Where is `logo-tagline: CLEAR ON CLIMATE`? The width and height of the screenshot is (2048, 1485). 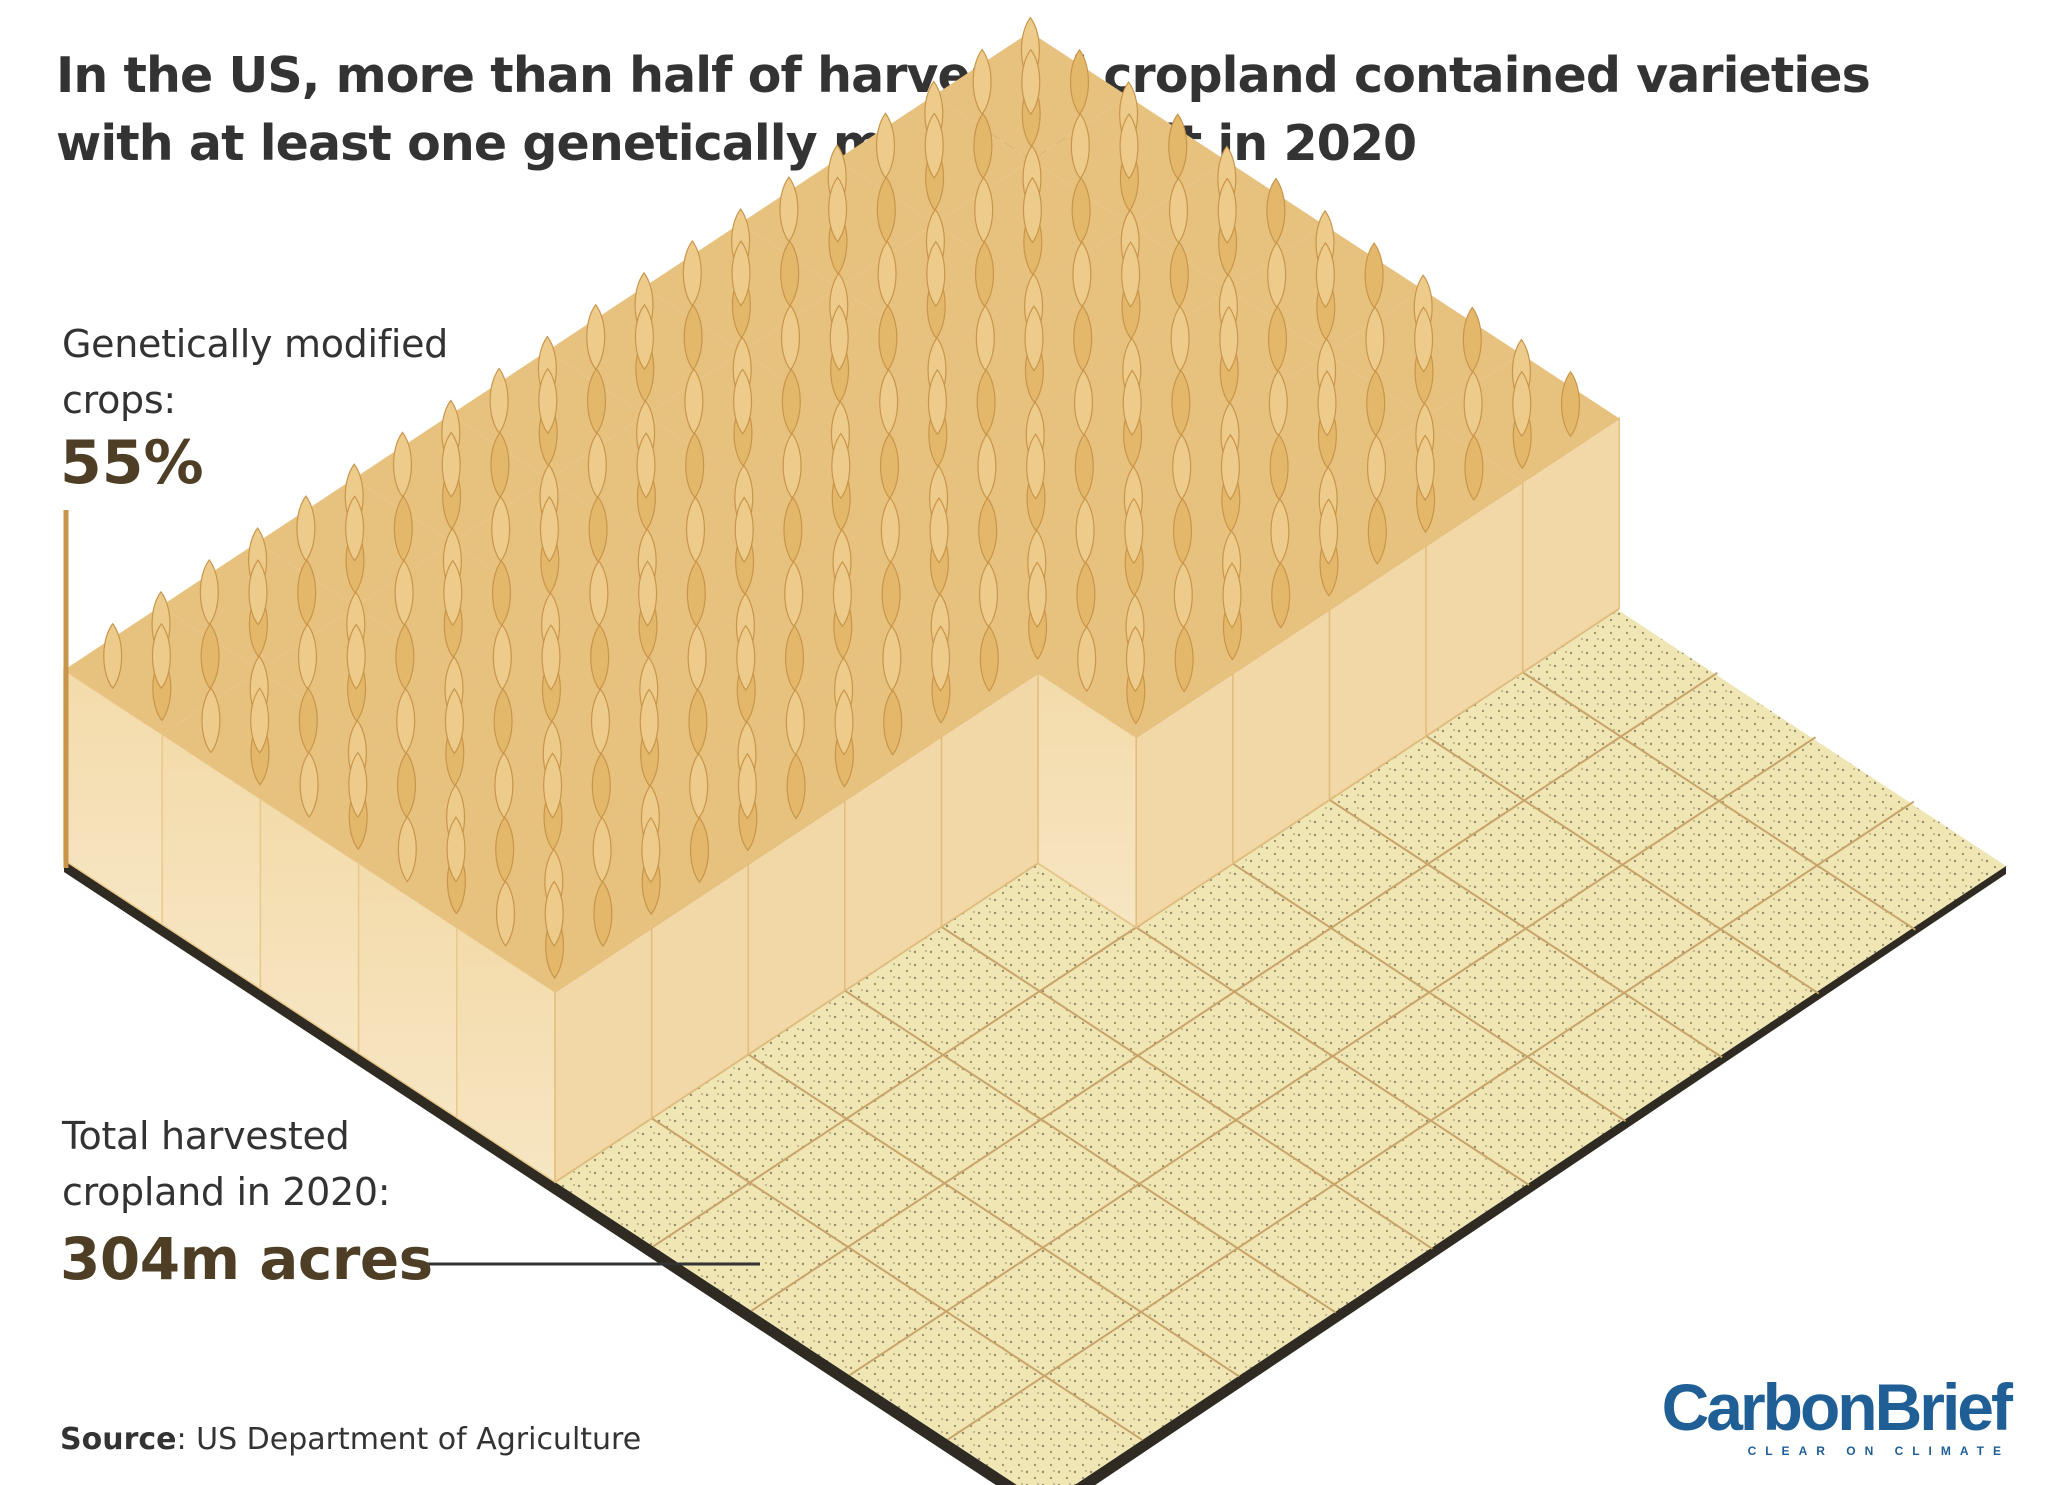 logo-tagline: CLEAR ON CLIMATE is located at coordinates (1878, 1451).